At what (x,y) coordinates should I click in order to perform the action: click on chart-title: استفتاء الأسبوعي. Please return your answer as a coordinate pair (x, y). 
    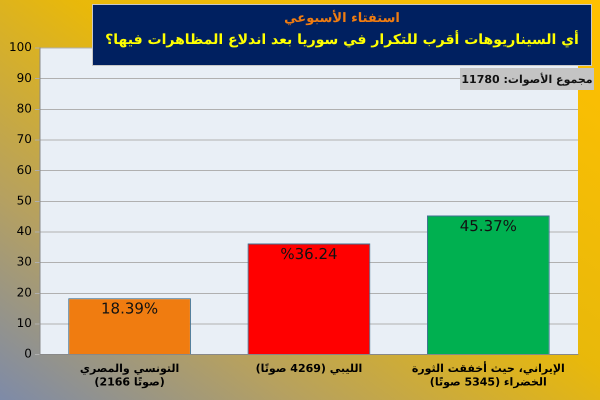
    Looking at the image, I should click on (342, 18).